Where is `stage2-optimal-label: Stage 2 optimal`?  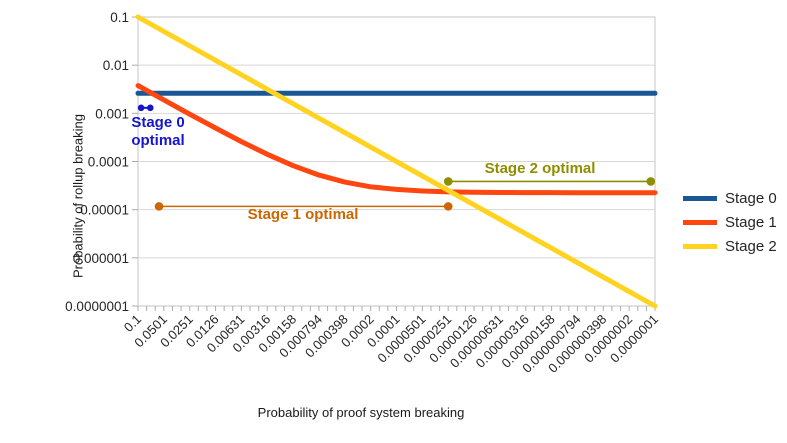 stage2-optimal-label: Stage 2 optimal is located at coordinates (540, 168).